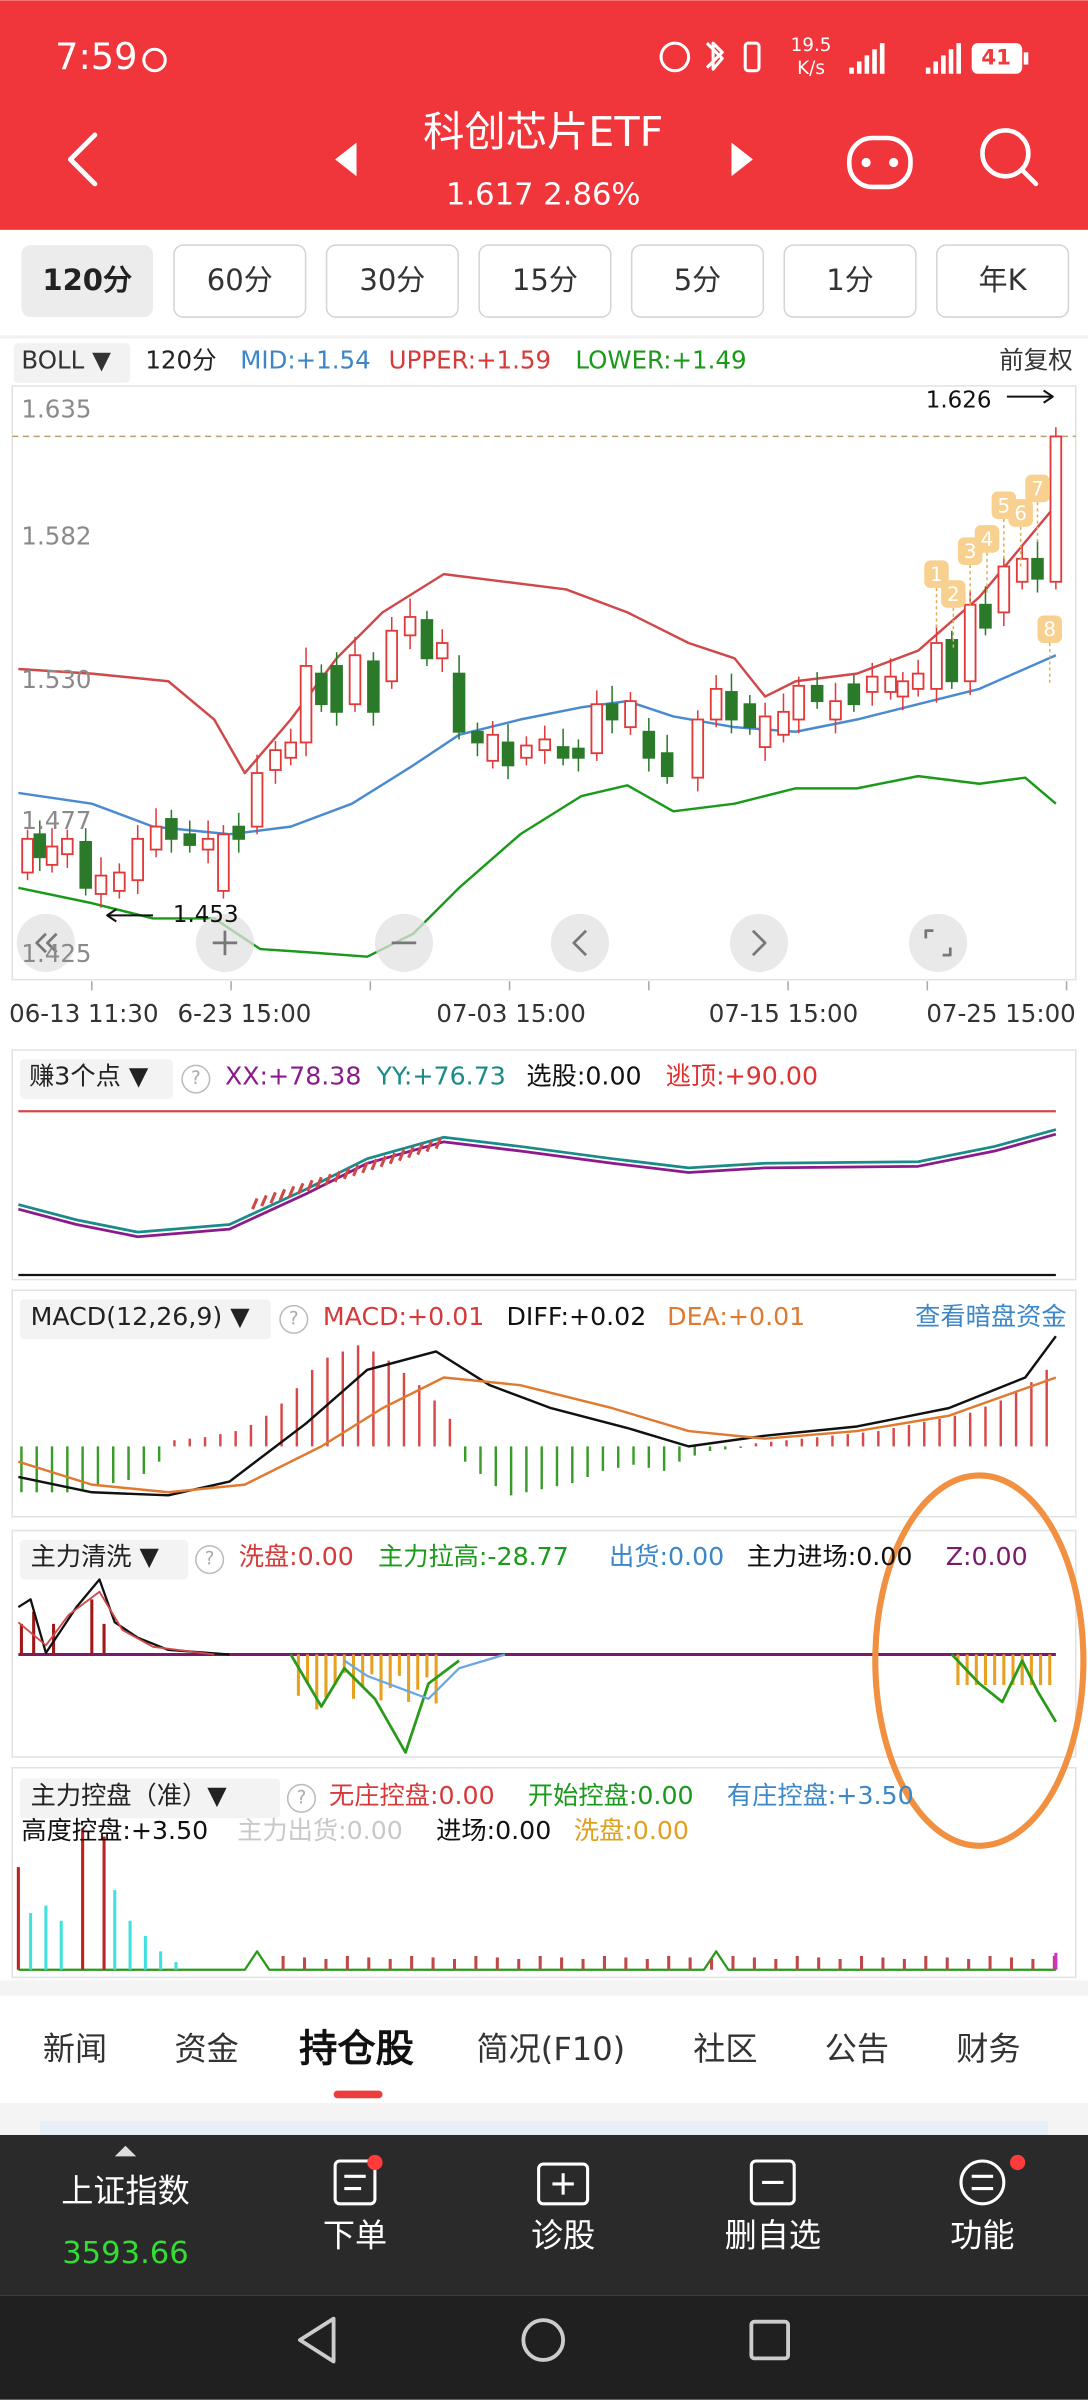  Describe the element at coordinates (296, 1556) in the screenshot. I see `indicator-value: 洗盘:0.00` at that location.